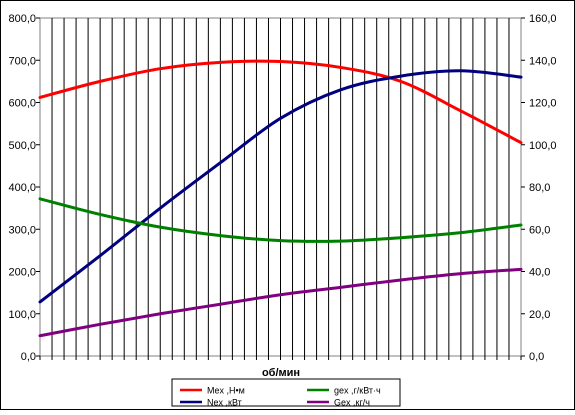 The height and width of the screenshot is (415, 575). What do you see at coordinates (539, 230) in the screenshot?
I see `right-tick-label: 60,0` at bounding box center [539, 230].